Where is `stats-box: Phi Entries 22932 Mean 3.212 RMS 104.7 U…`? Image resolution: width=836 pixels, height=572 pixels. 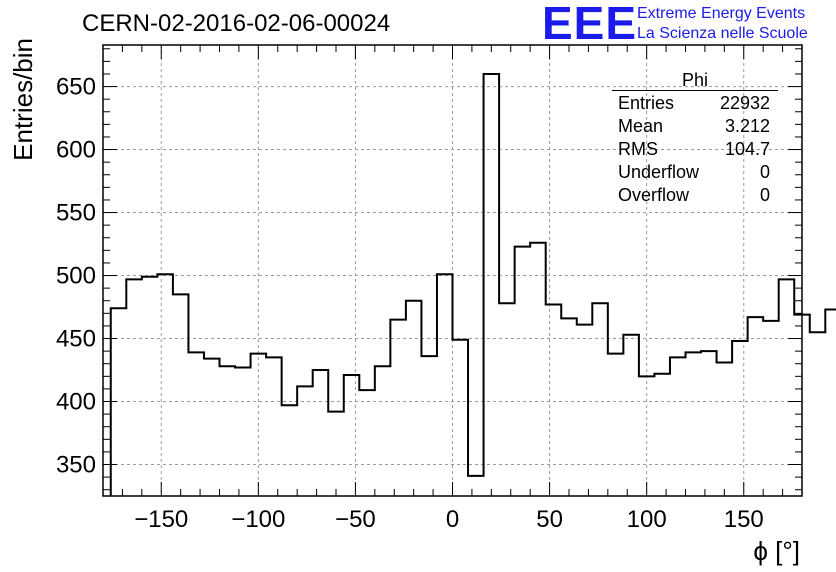
stats-box: Phi Entries 22932 Mean 3.212 RMS 104.7 U… is located at coordinates (695, 138).